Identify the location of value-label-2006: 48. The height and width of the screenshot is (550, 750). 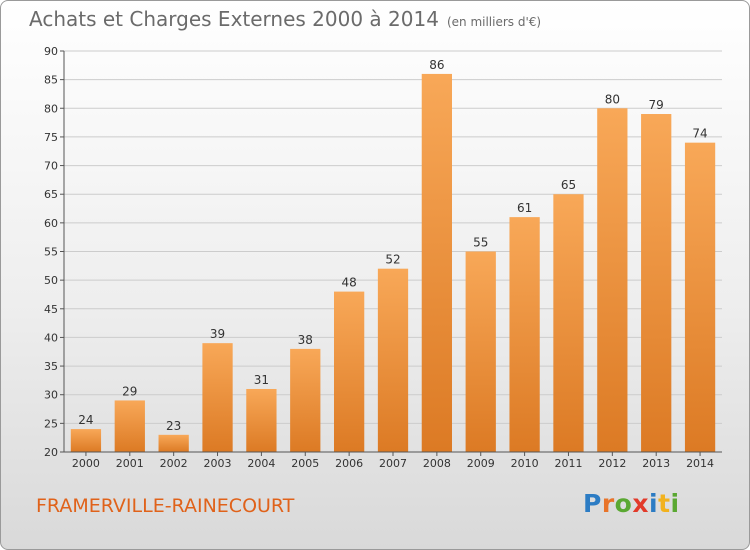
(348, 283).